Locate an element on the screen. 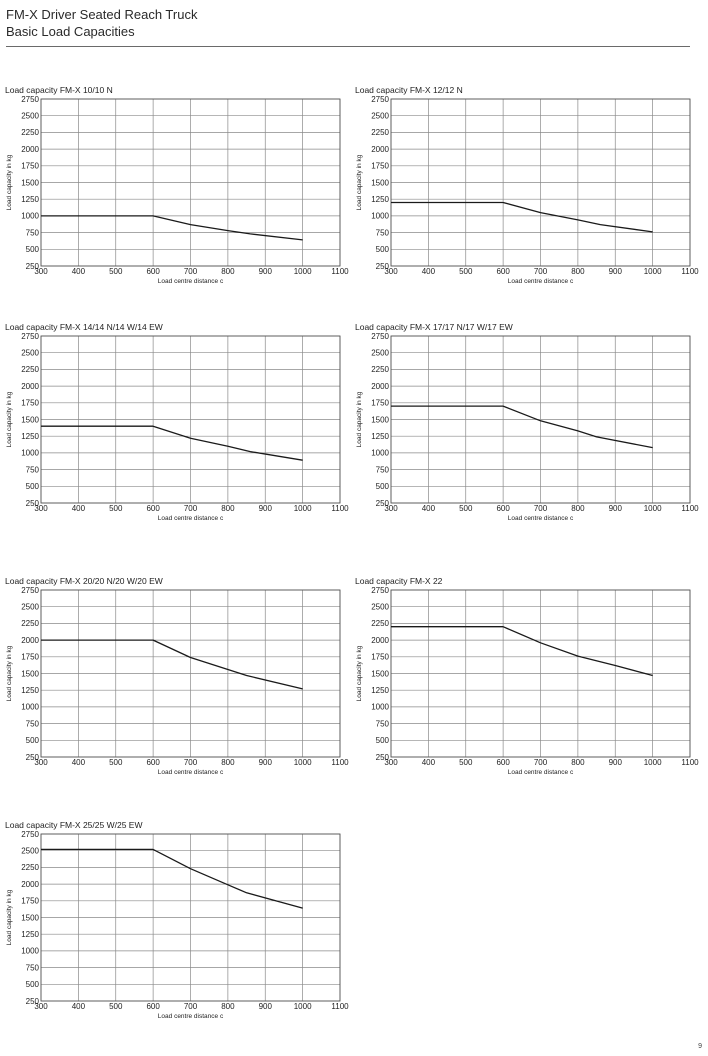 This screenshot has width=708, height=1056. chart-title: Load capacity FM-X 10/10 N is located at coordinates (59, 90).